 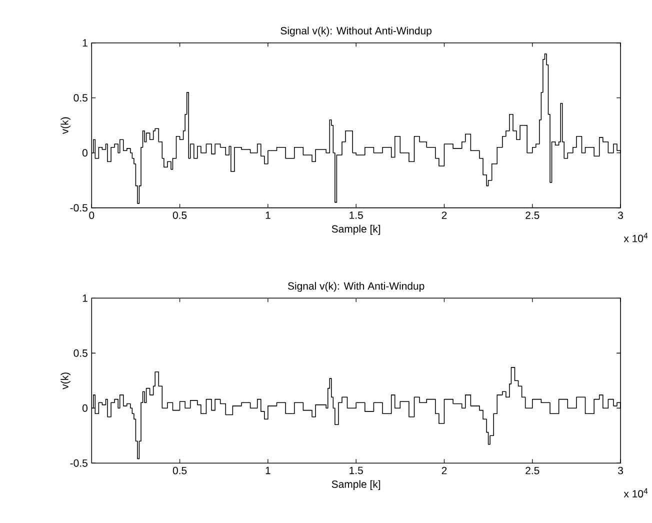 I want to click on x-tick-label: 0, so click(x=91, y=215).